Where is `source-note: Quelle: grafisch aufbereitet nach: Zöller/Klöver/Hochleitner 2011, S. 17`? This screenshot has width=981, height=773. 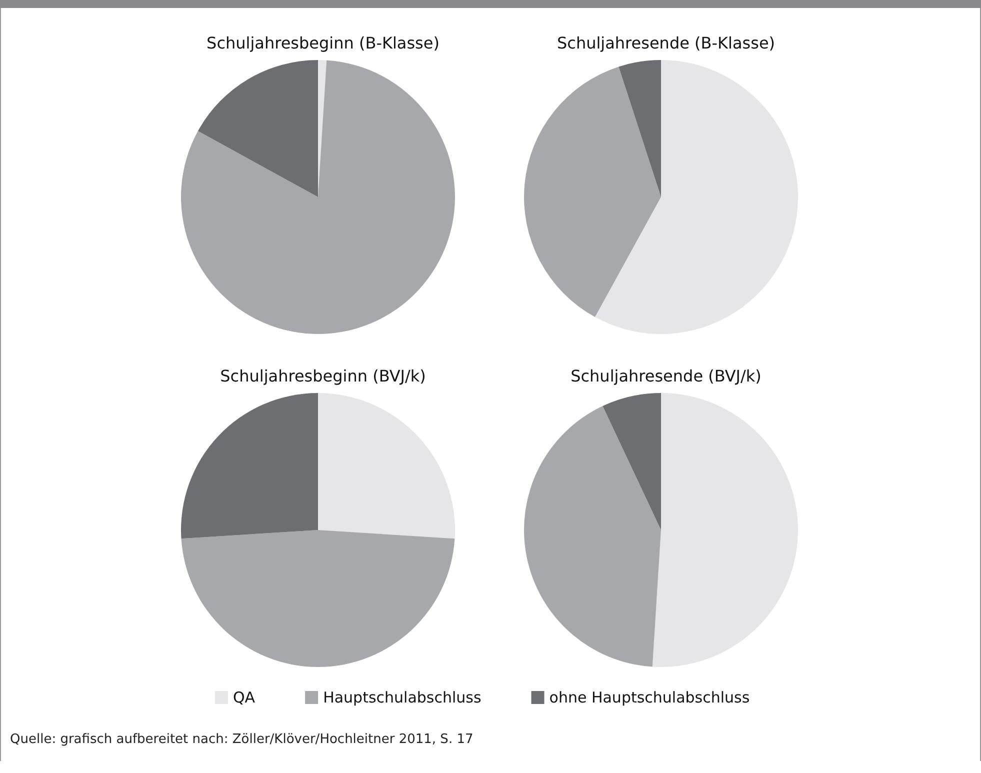
source-note: Quelle: grafisch aufbereitet nach: Zöller/Klöver/Hochleitner 2011, S. 17 is located at coordinates (242, 739).